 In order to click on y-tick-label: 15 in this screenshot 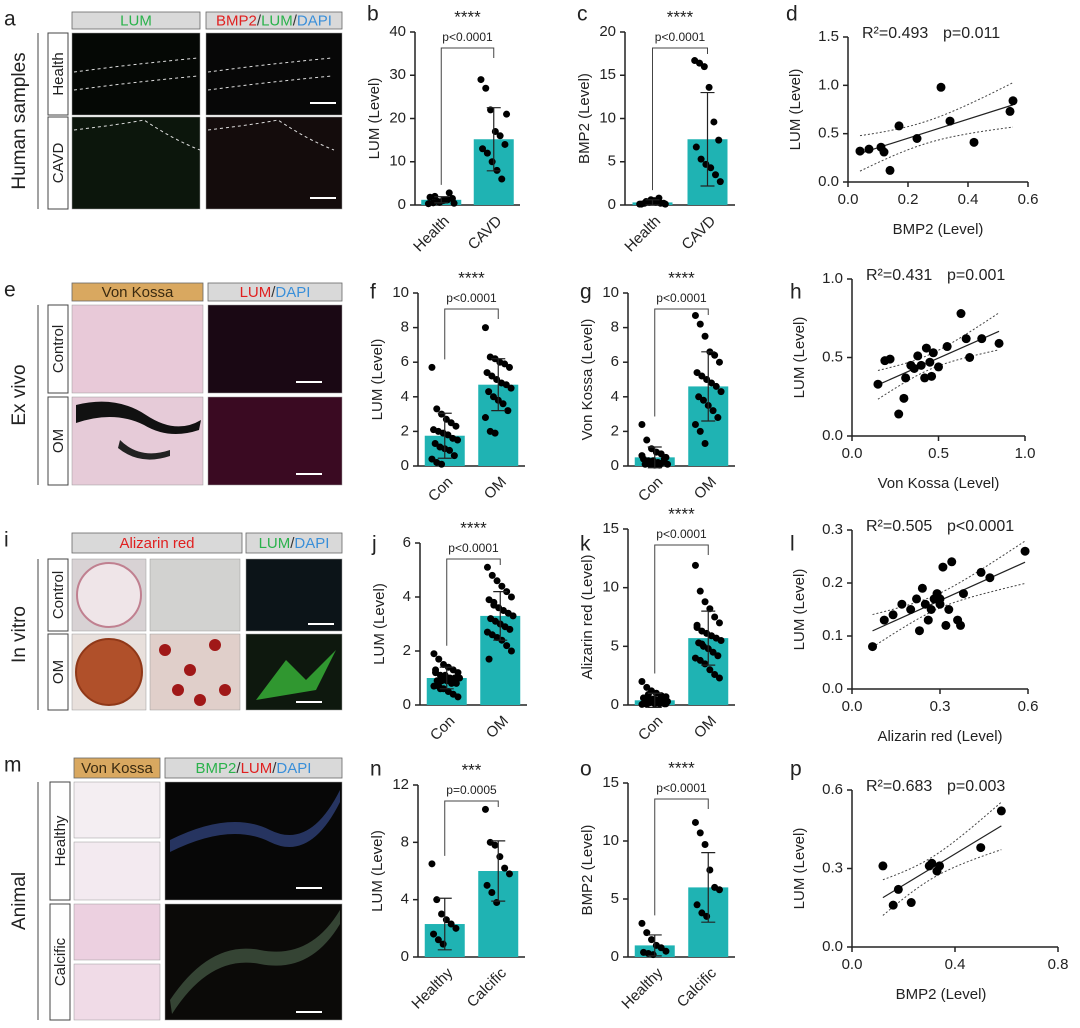, I will do `click(610, 528)`.